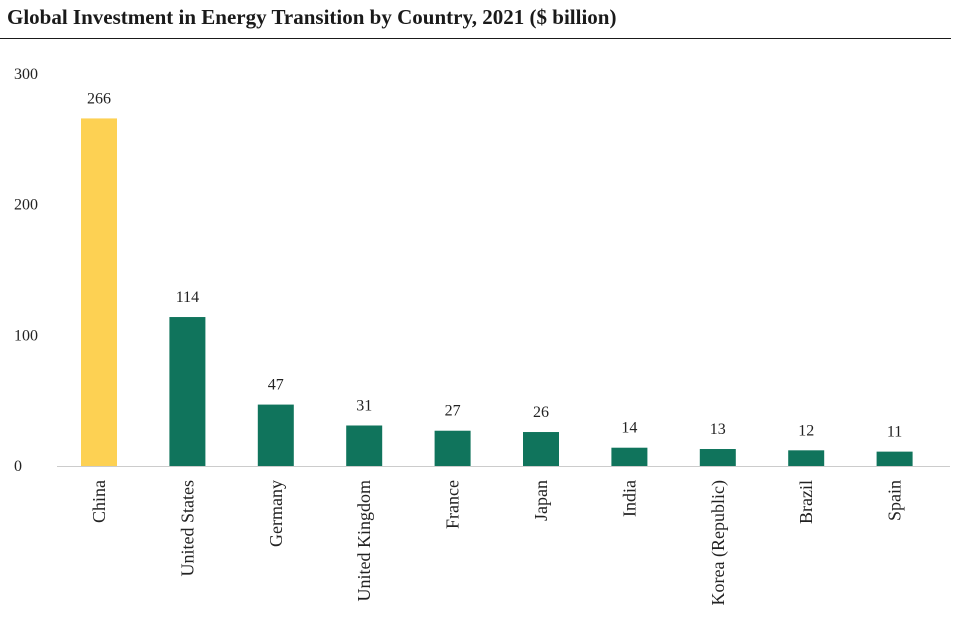 This screenshot has width=955, height=633. I want to click on y-tick-label: 300, so click(26, 74).